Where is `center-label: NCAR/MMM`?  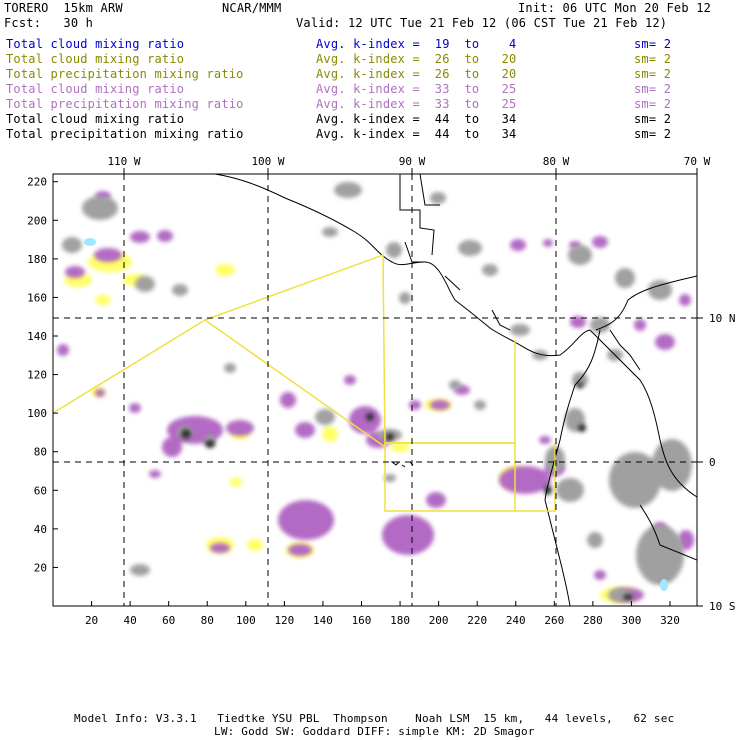
center-label: NCAR/MMM is located at coordinates (252, 8).